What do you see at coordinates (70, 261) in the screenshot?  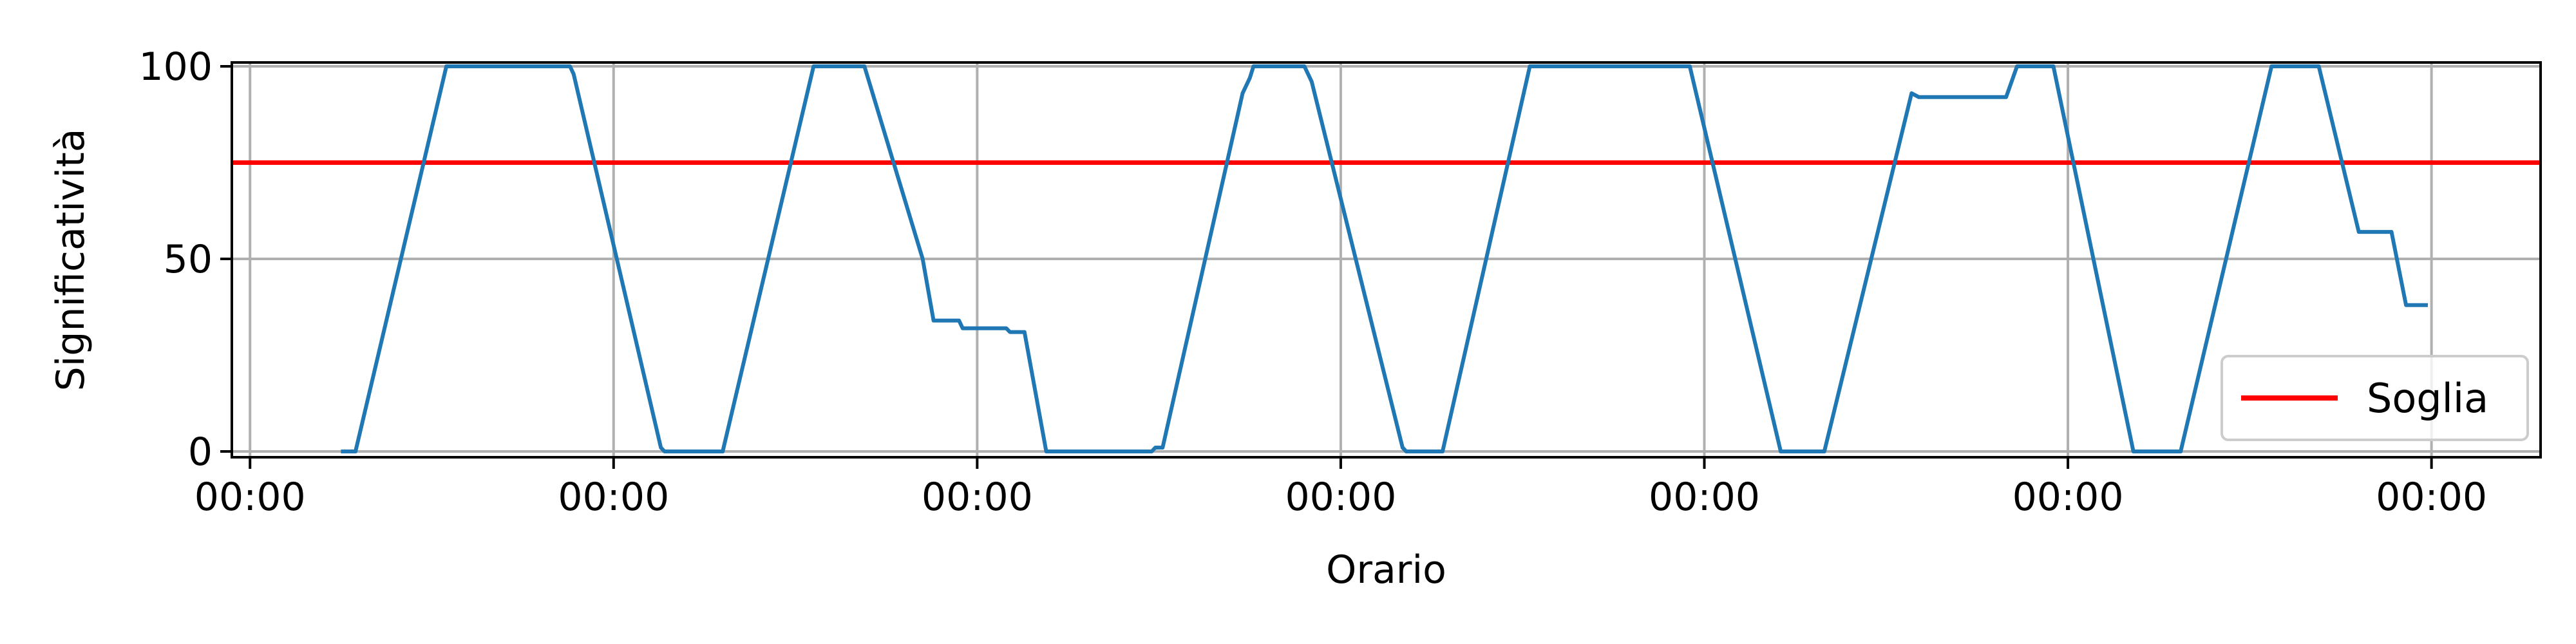 I see `y-axis-label: Significatività` at bounding box center [70, 261].